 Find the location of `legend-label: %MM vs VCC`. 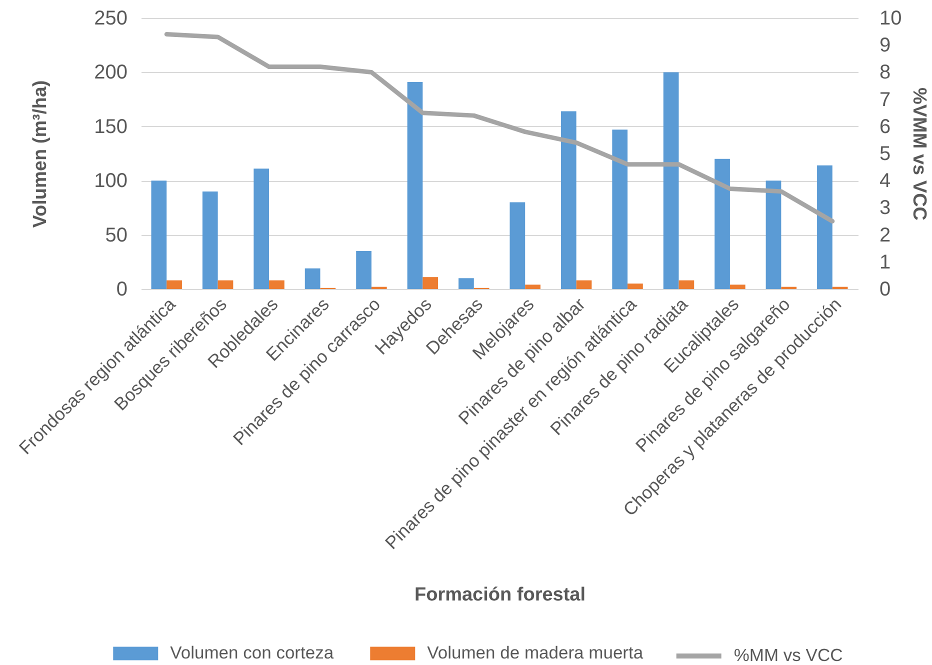

legend-label: %MM vs VCC is located at coordinates (788, 655).